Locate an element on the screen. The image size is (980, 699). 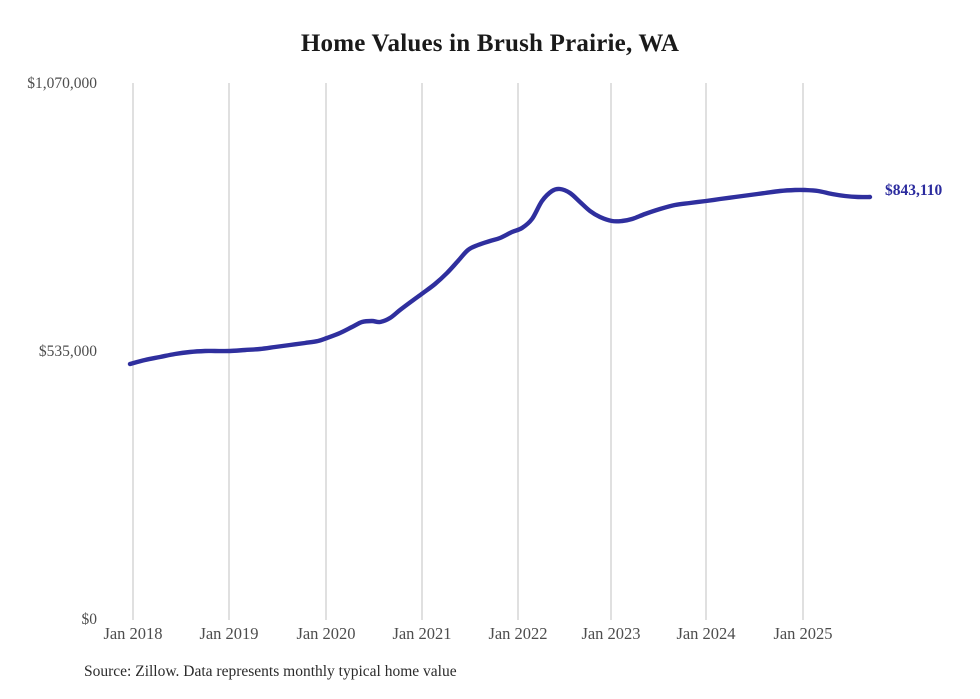
series-end-value-label: $843,110 is located at coordinates (914, 190).